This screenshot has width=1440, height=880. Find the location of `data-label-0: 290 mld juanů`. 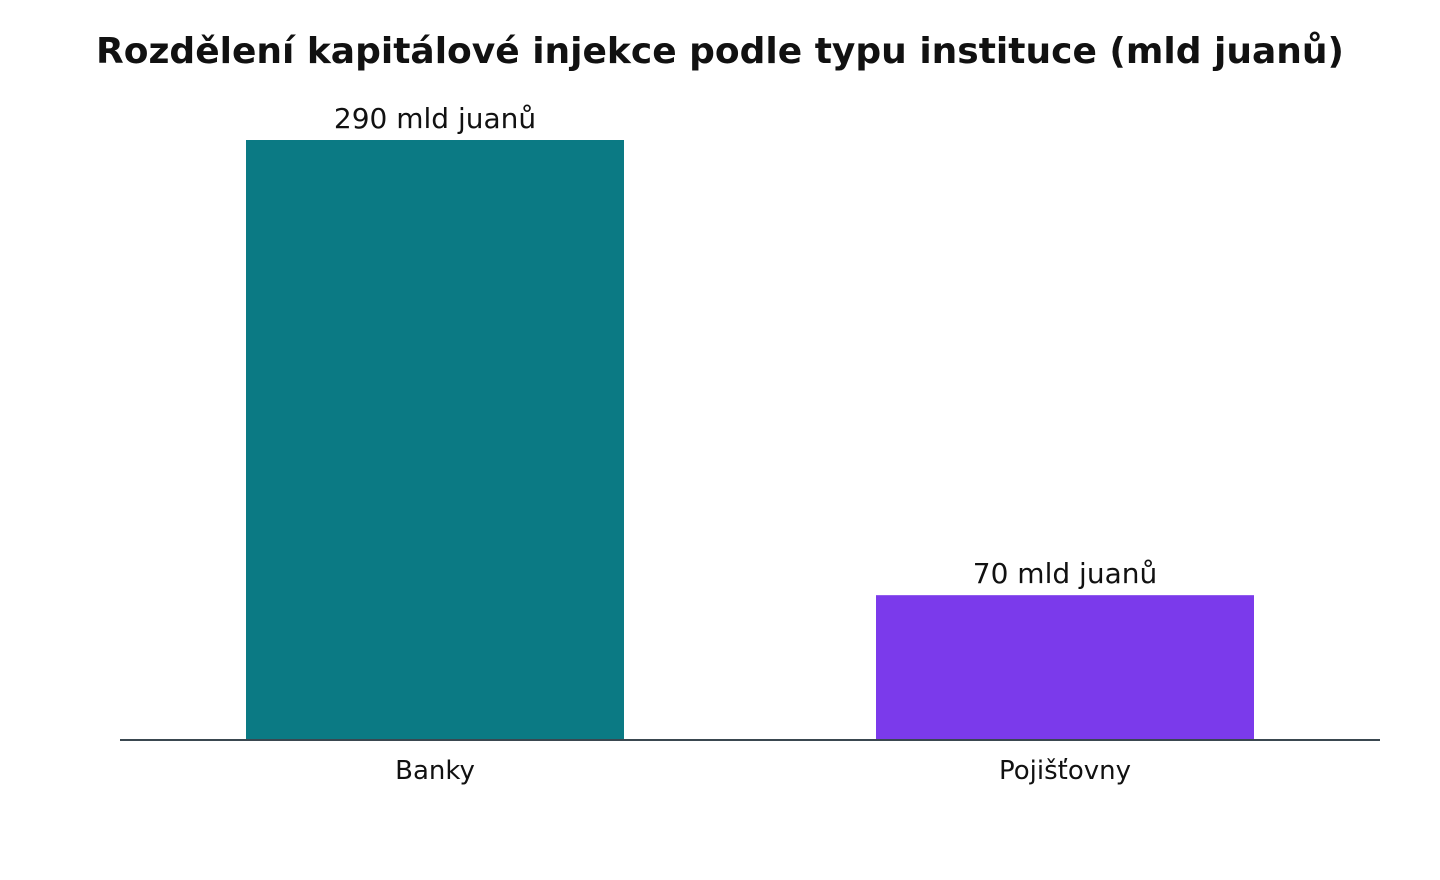

data-label-0: 290 mld juanů is located at coordinates (435, 118).